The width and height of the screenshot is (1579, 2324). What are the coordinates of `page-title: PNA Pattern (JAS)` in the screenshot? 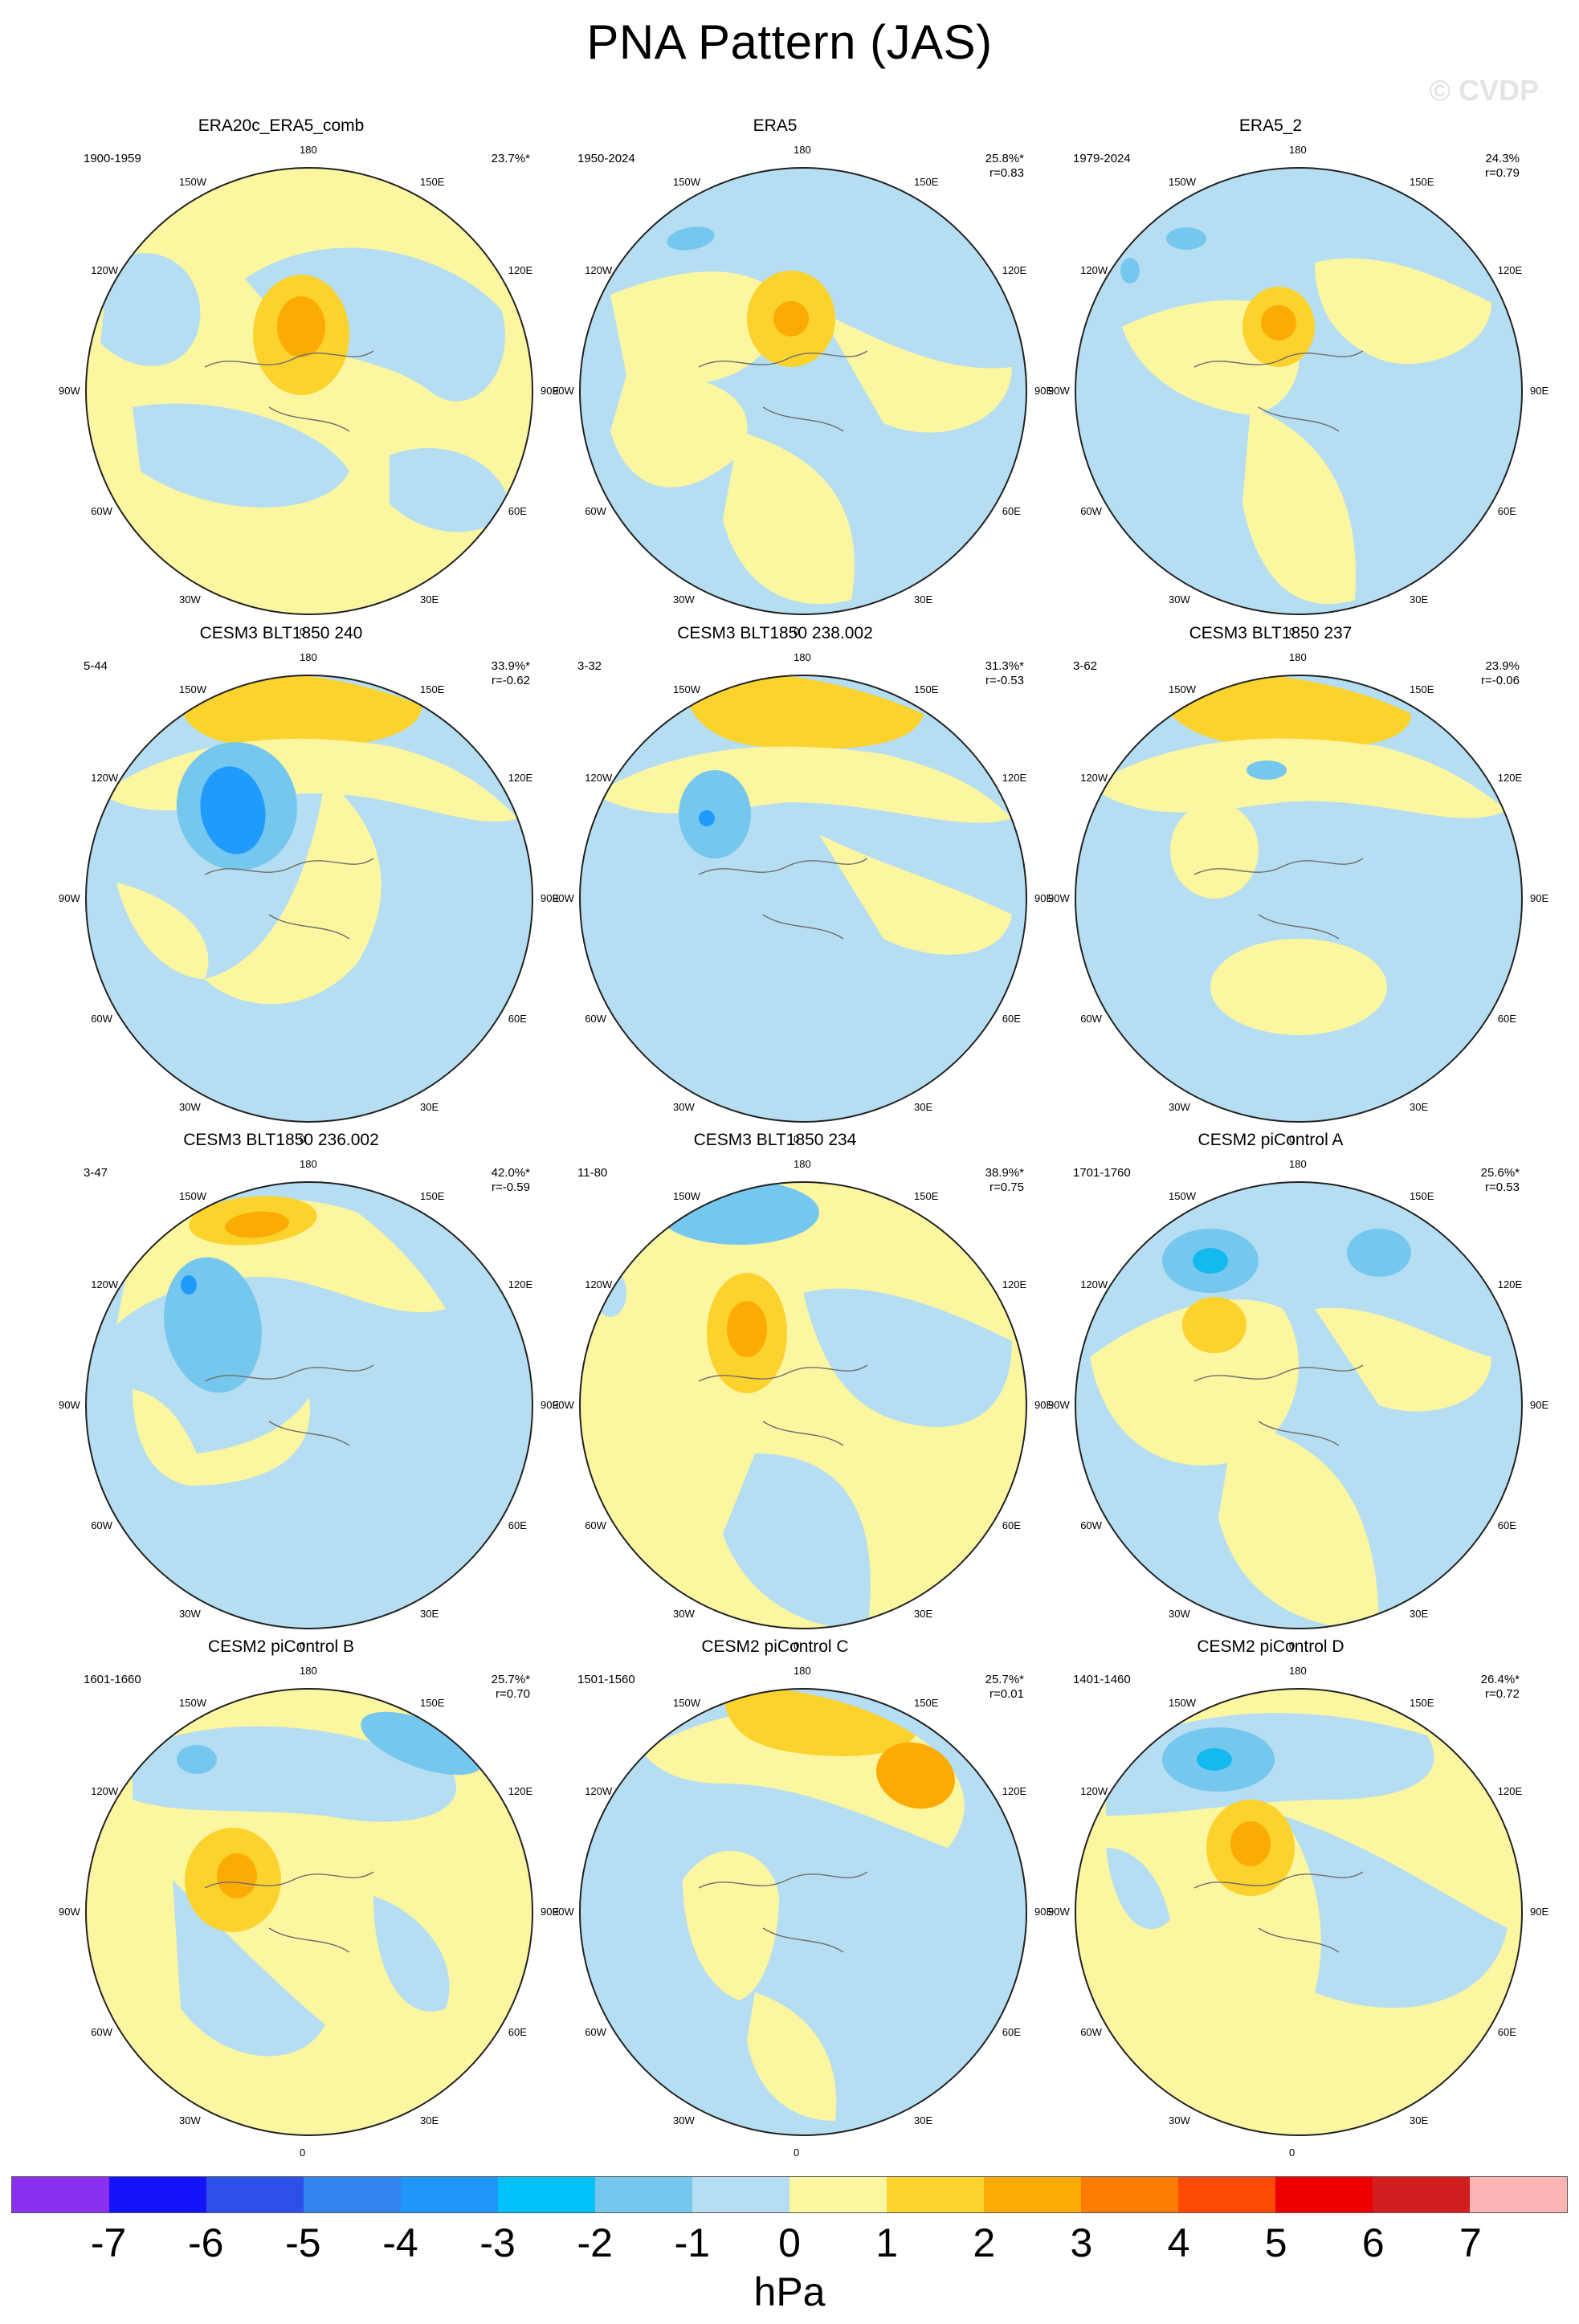 It's located at (789, 42).